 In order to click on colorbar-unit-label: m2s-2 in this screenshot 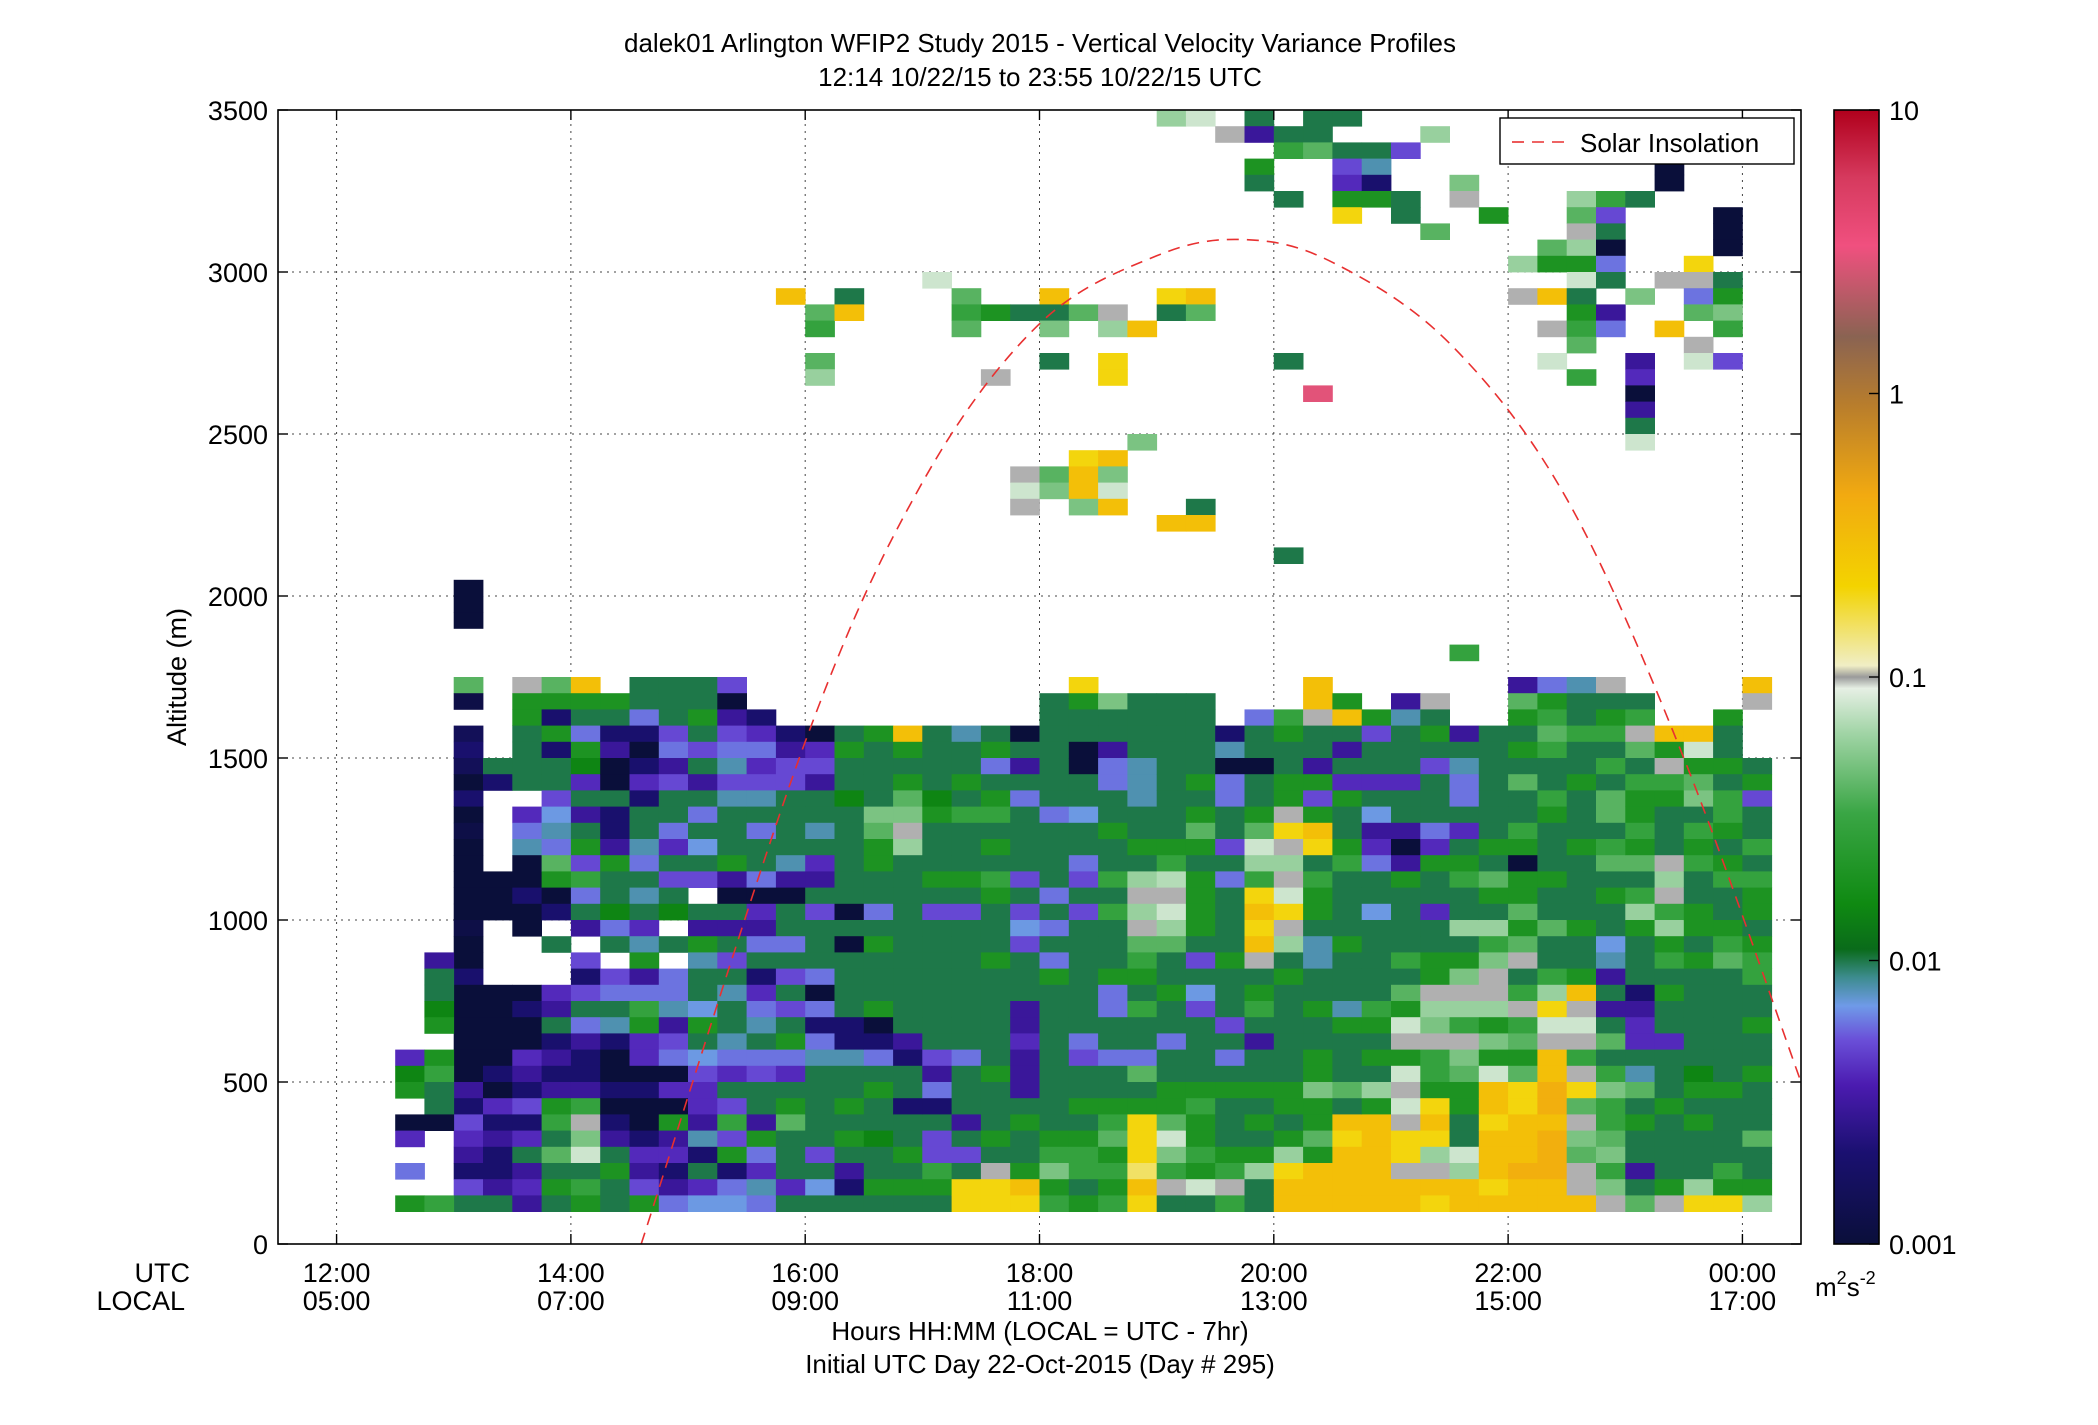, I will do `click(1845, 1285)`.